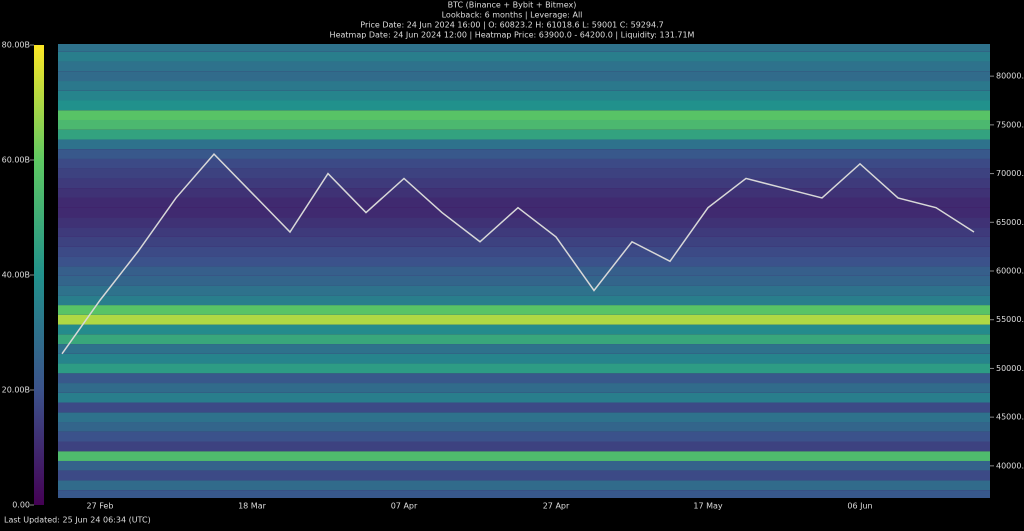 The image size is (1024, 531). I want to click on colorbar-tick-label: 40.00B, so click(16, 275).